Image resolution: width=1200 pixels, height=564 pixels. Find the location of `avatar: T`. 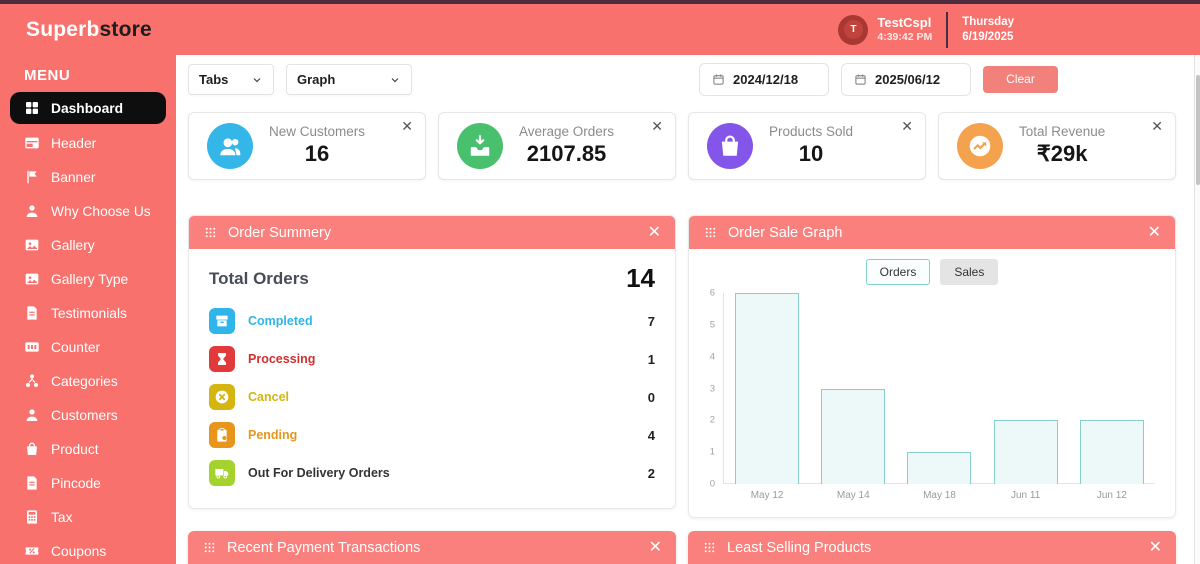

avatar: T is located at coordinates (853, 29).